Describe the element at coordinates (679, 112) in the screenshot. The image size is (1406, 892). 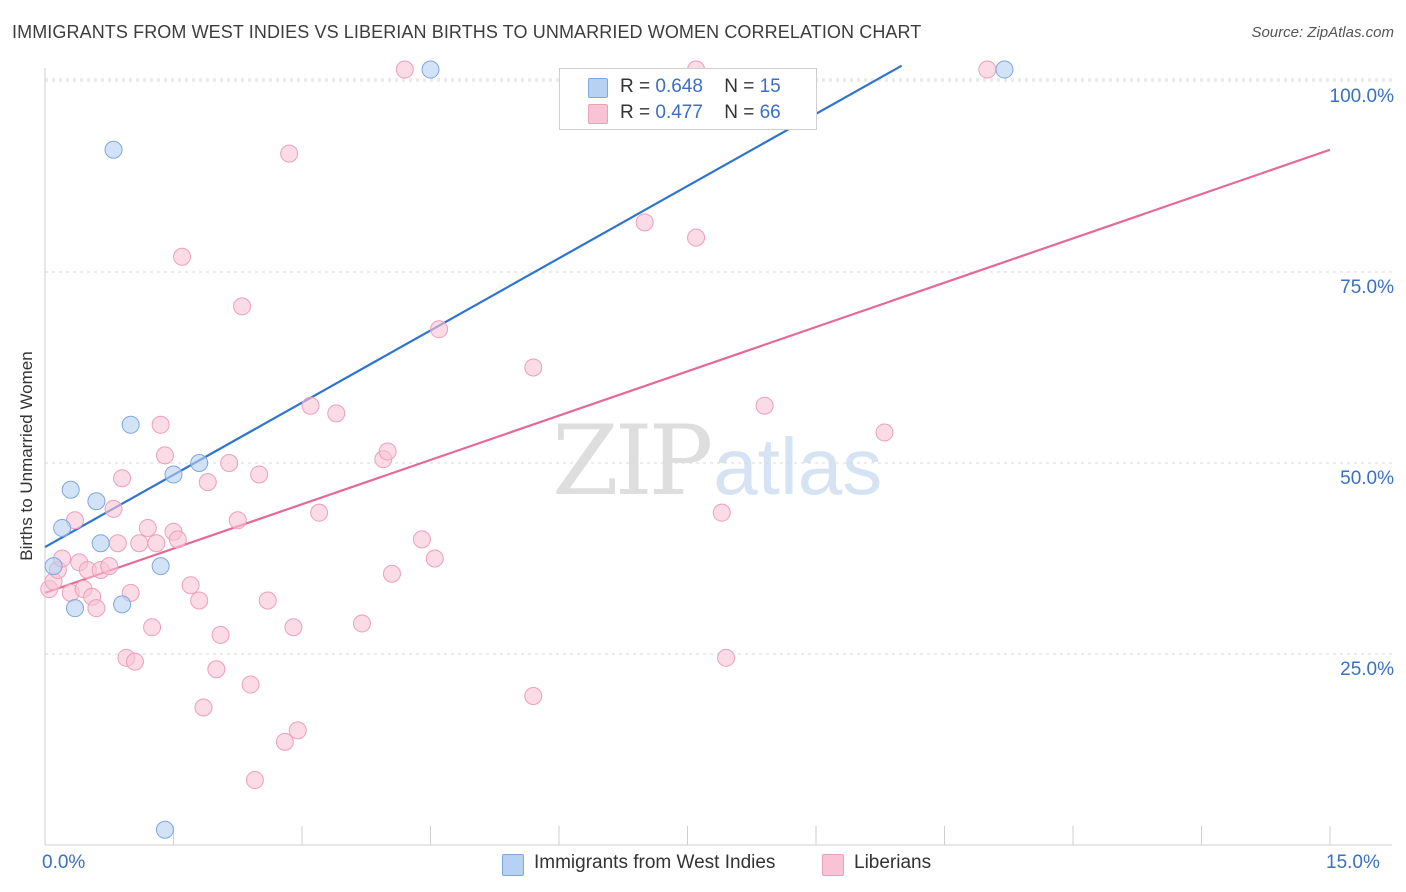
I see `r-value-pink: 0.477` at that location.